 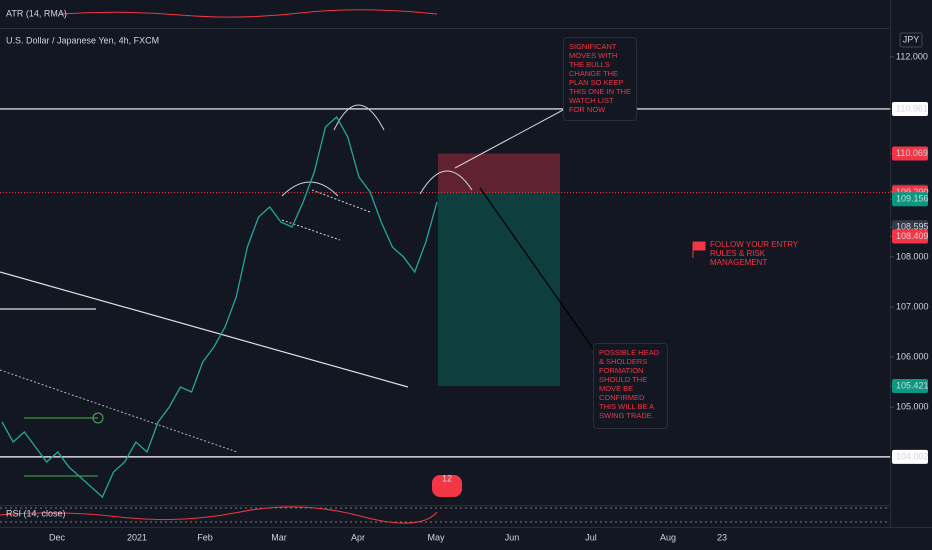 I want to click on y-tick-label: 108.000, so click(x=912, y=256).